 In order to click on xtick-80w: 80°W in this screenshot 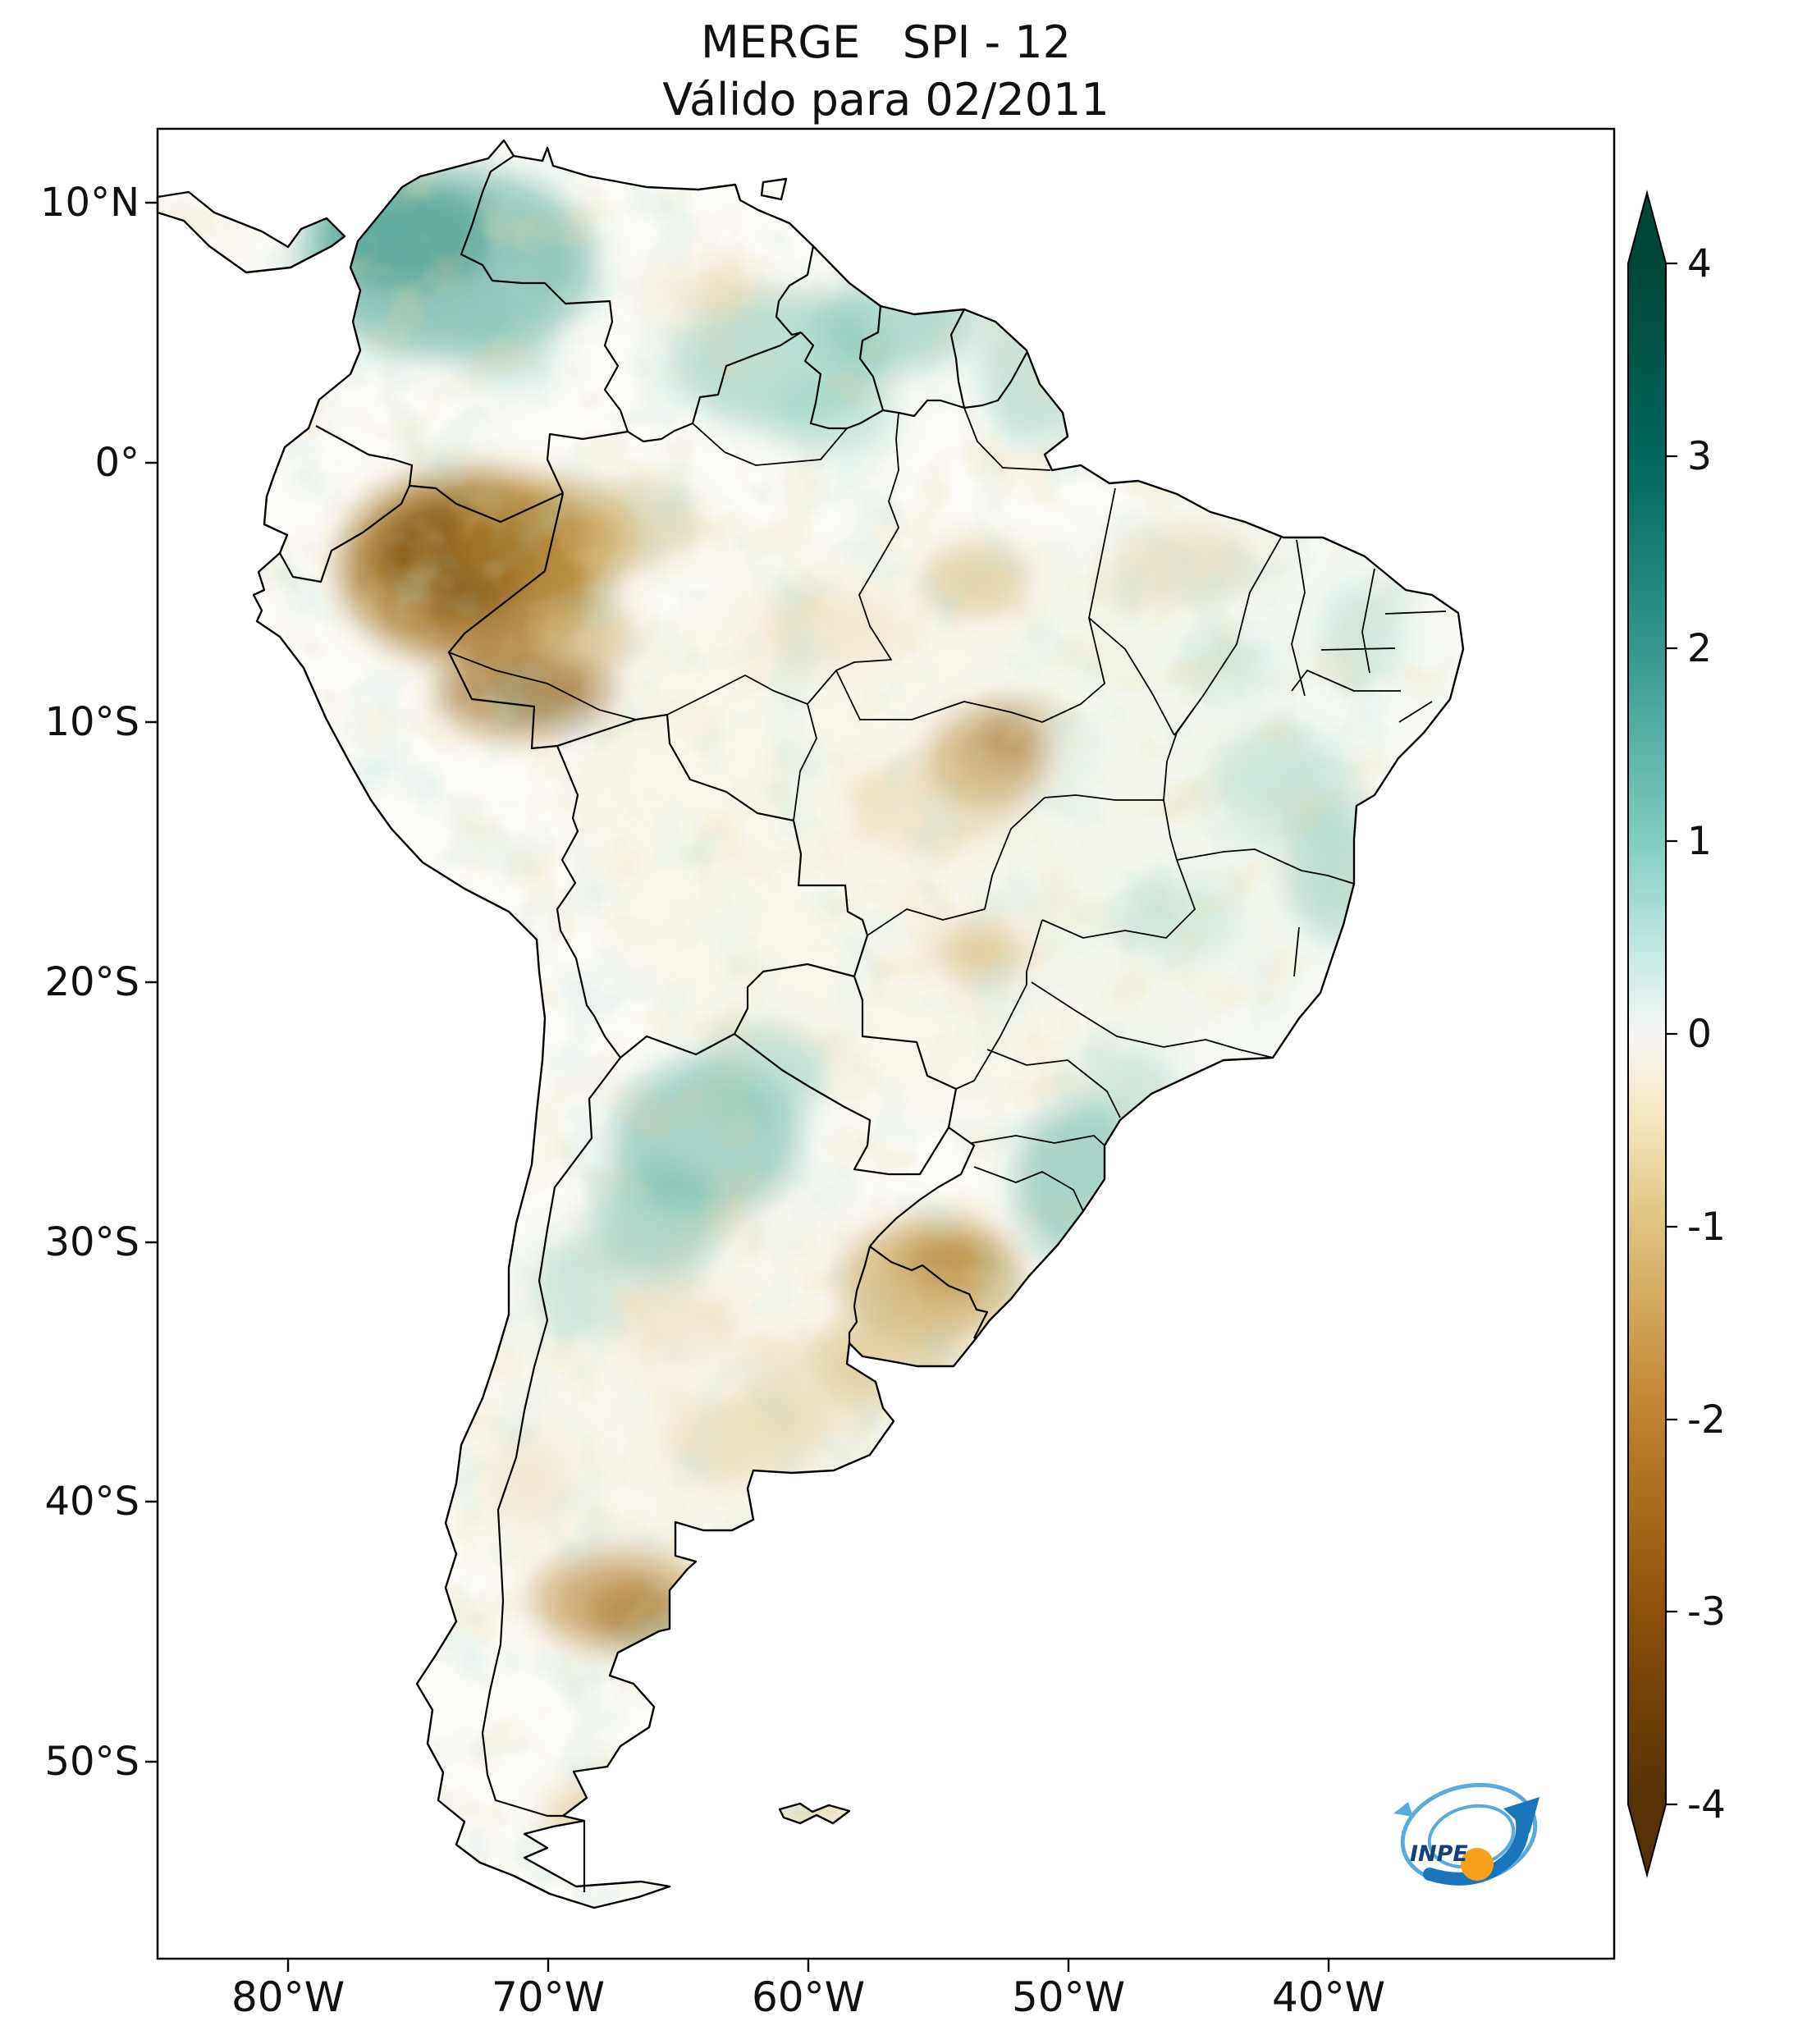, I will do `click(288, 1997)`.